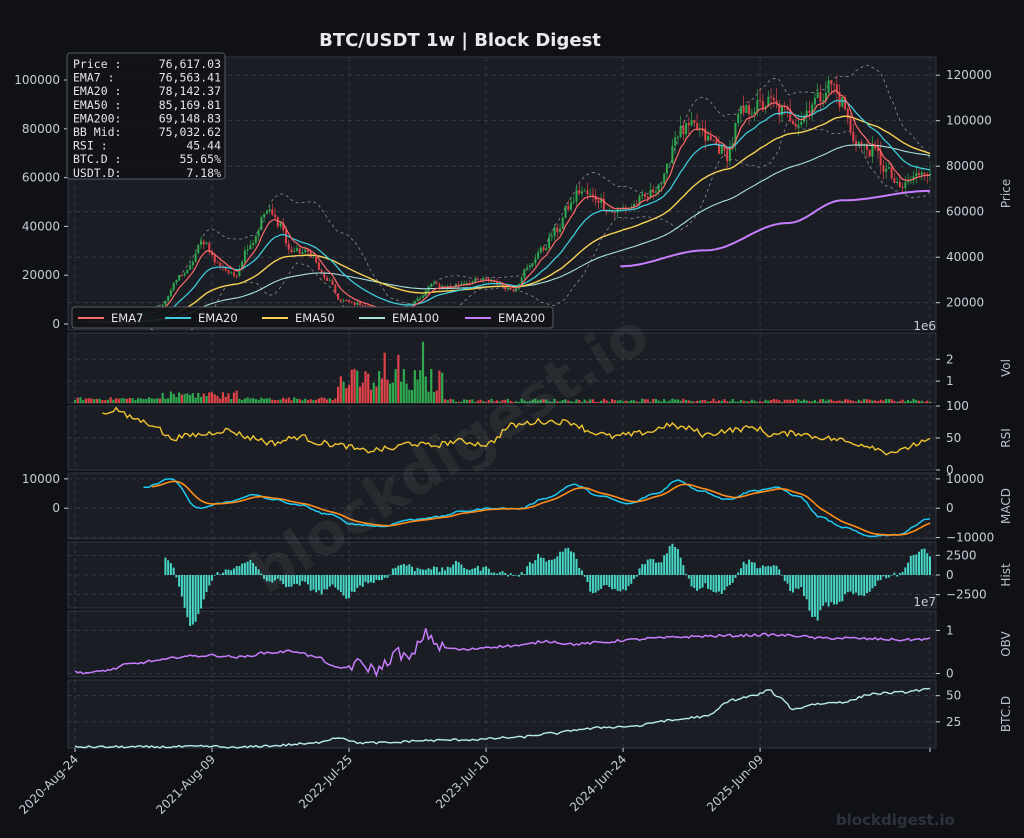 The height and width of the screenshot is (838, 1024). I want to click on tick-label-price: 80000, so click(965, 166).